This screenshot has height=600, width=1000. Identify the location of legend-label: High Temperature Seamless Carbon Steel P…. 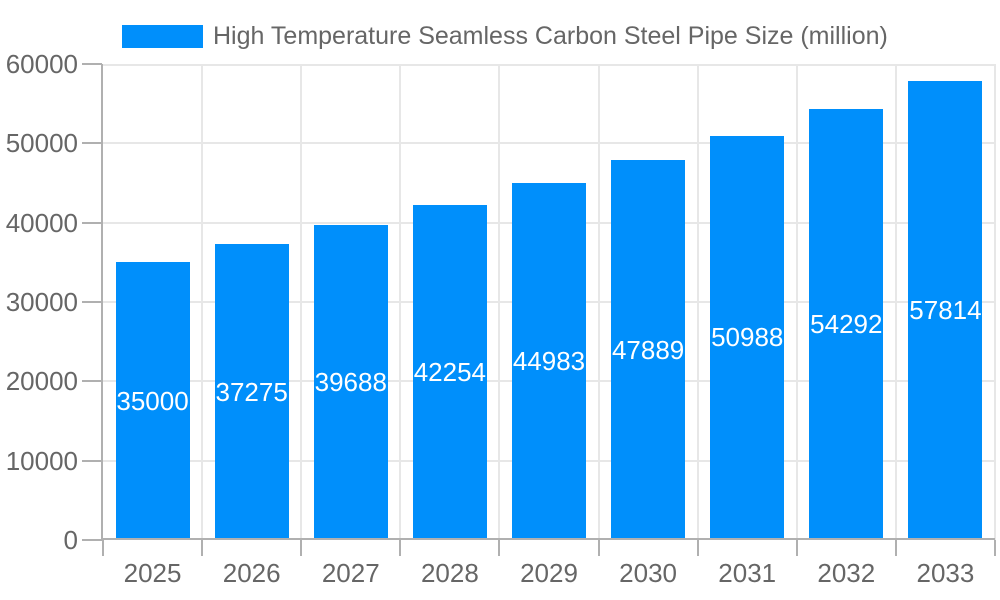
(550, 36).